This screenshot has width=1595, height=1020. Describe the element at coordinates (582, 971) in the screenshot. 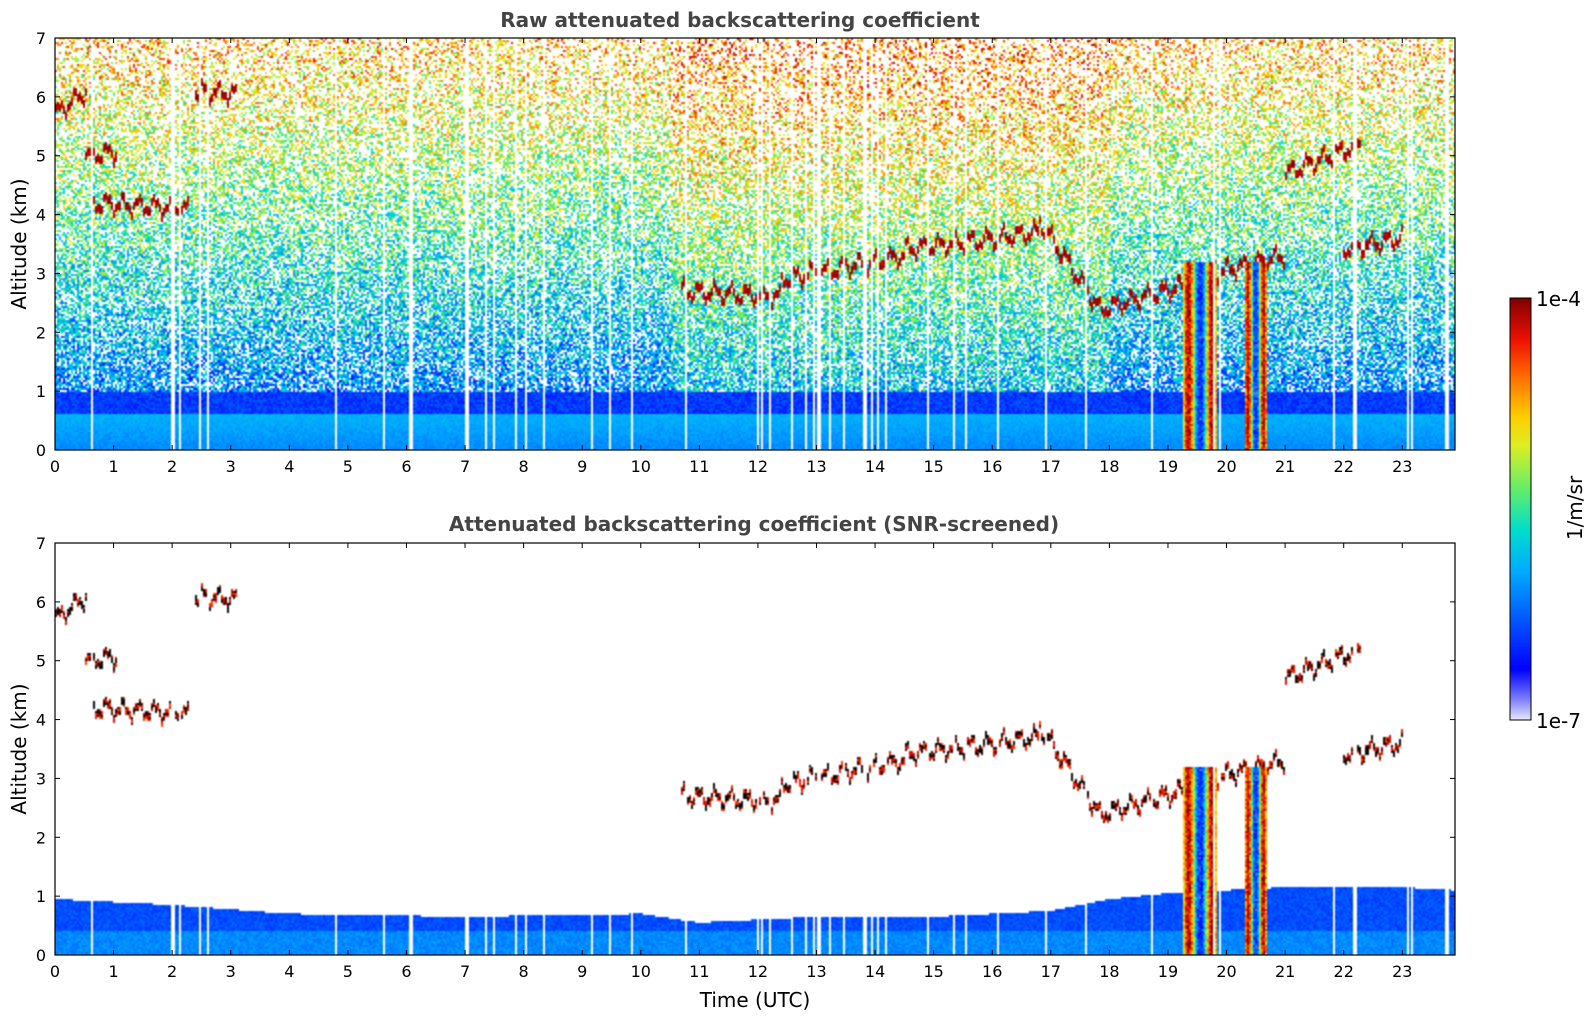

I see `screened-x-tick-label: 9` at that location.